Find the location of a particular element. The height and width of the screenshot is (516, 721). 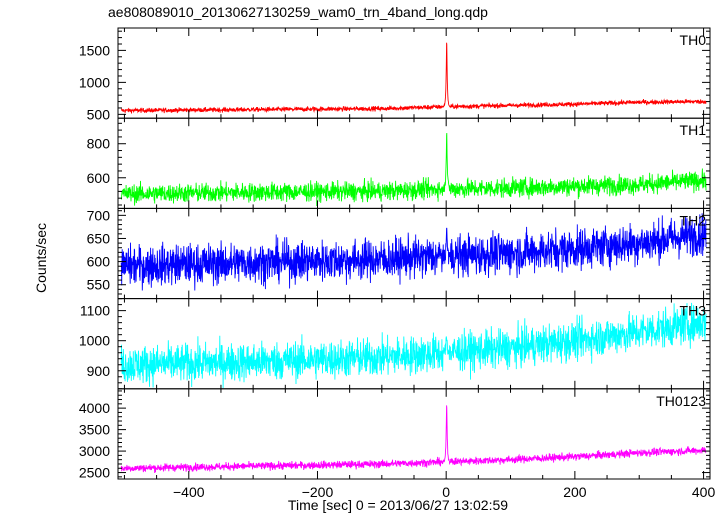

panel-label: TH0123 is located at coordinates (681, 401).